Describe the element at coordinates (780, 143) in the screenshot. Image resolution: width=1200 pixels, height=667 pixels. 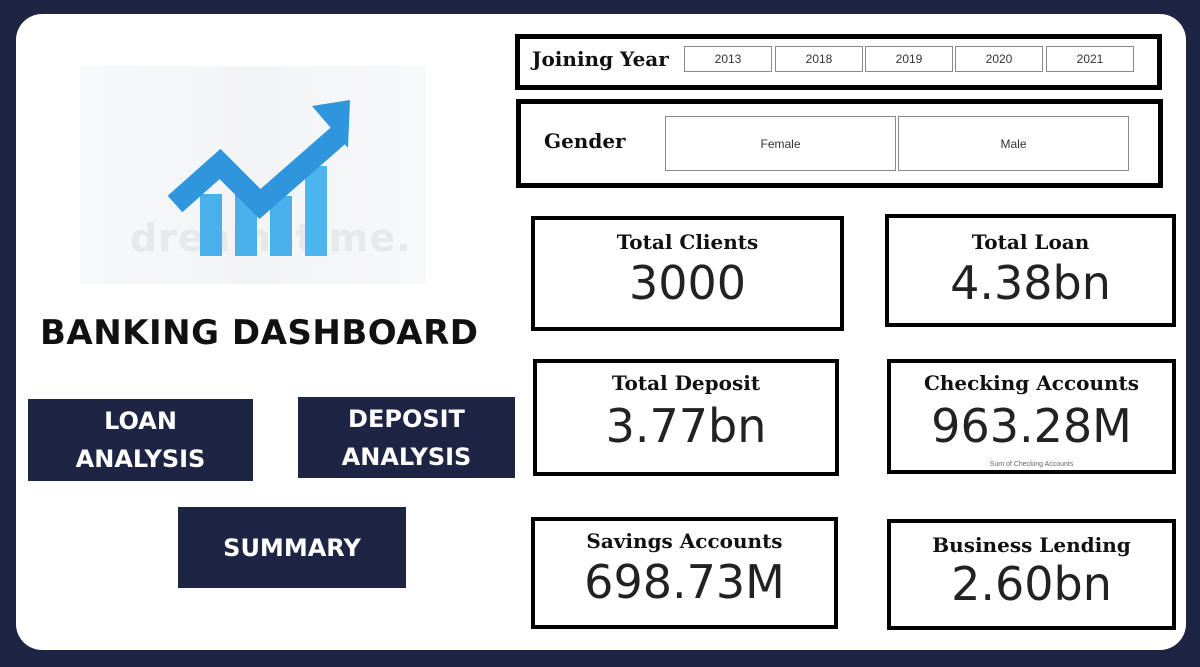
I see `gender-option-female: Female` at that location.